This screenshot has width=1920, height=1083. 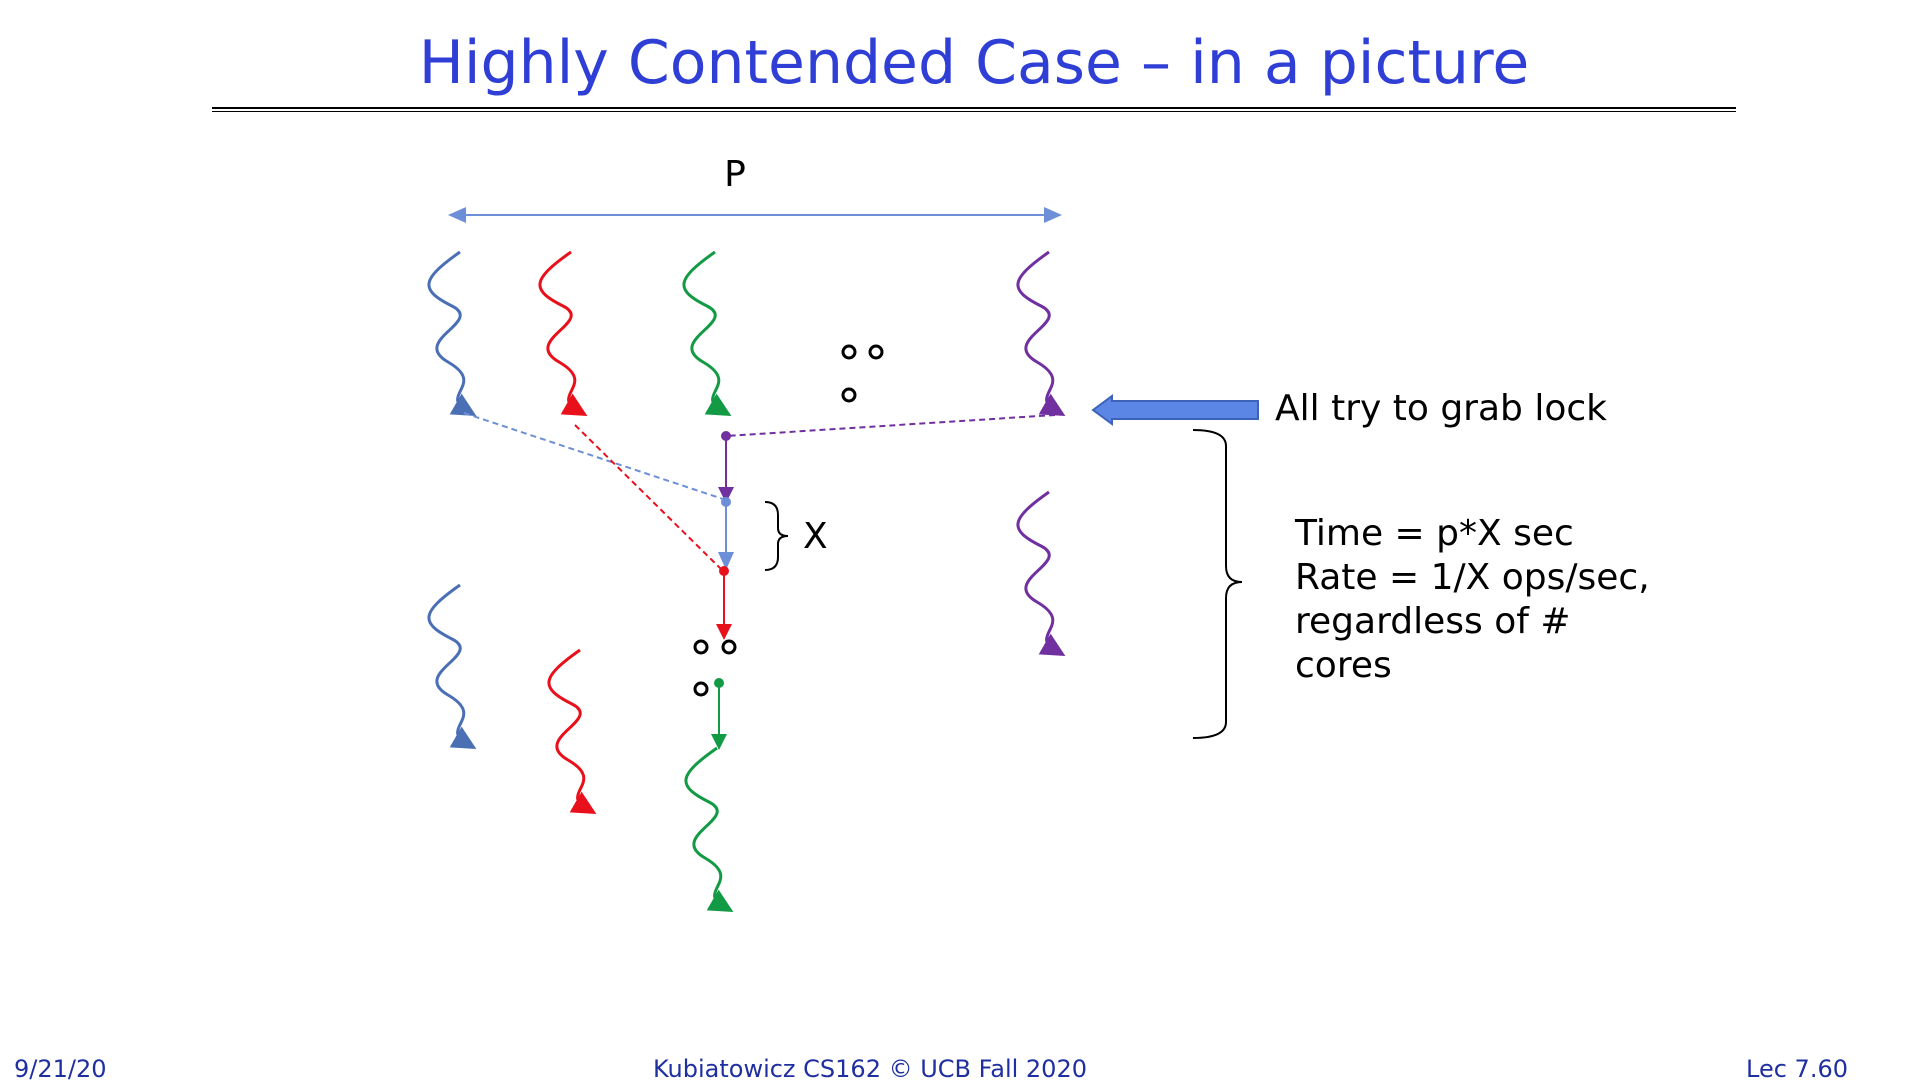 What do you see at coordinates (1797, 1069) in the screenshot?
I see `footer-lecture: Lec 7.60` at bounding box center [1797, 1069].